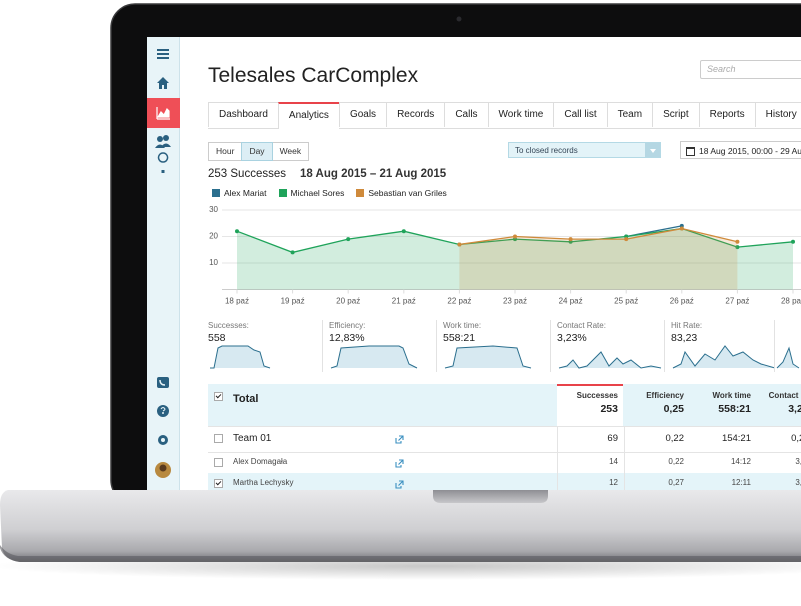  What do you see at coordinates (777, 114) in the screenshot?
I see `tab: History` at bounding box center [777, 114].